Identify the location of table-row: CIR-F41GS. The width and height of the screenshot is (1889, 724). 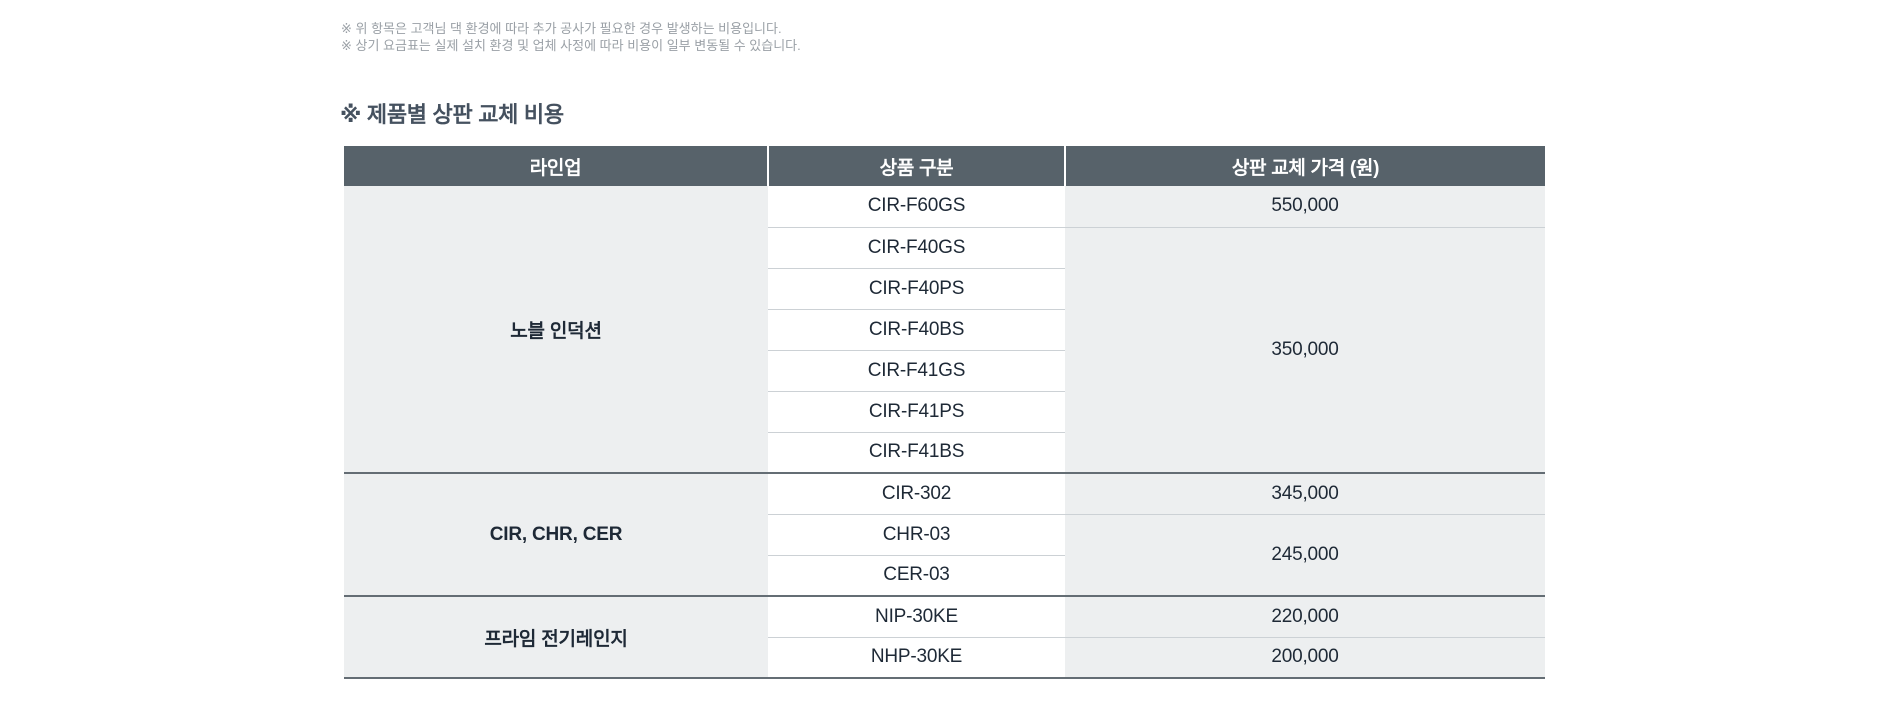
(944, 371).